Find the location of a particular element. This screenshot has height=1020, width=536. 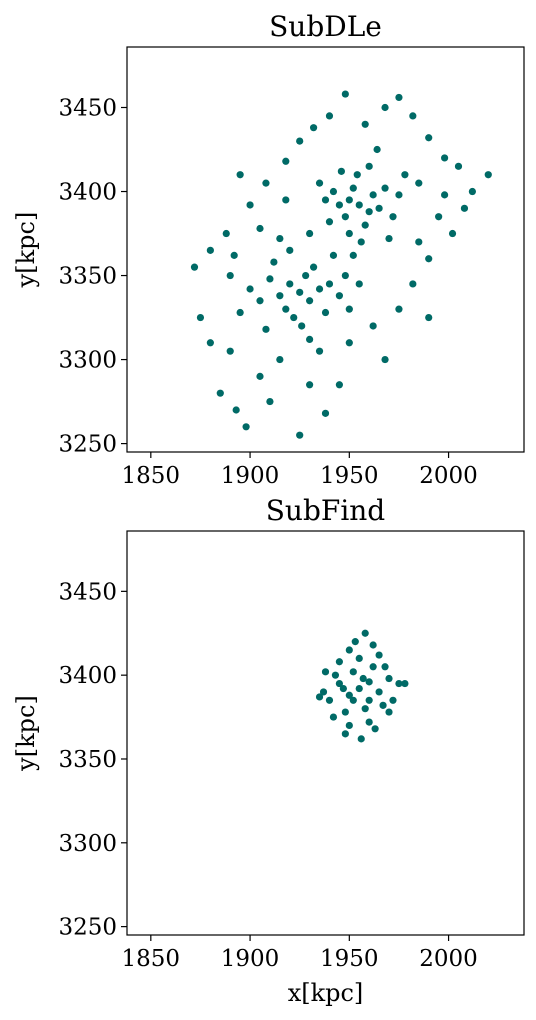

x-tick-label: 1950 is located at coordinates (349, 959).